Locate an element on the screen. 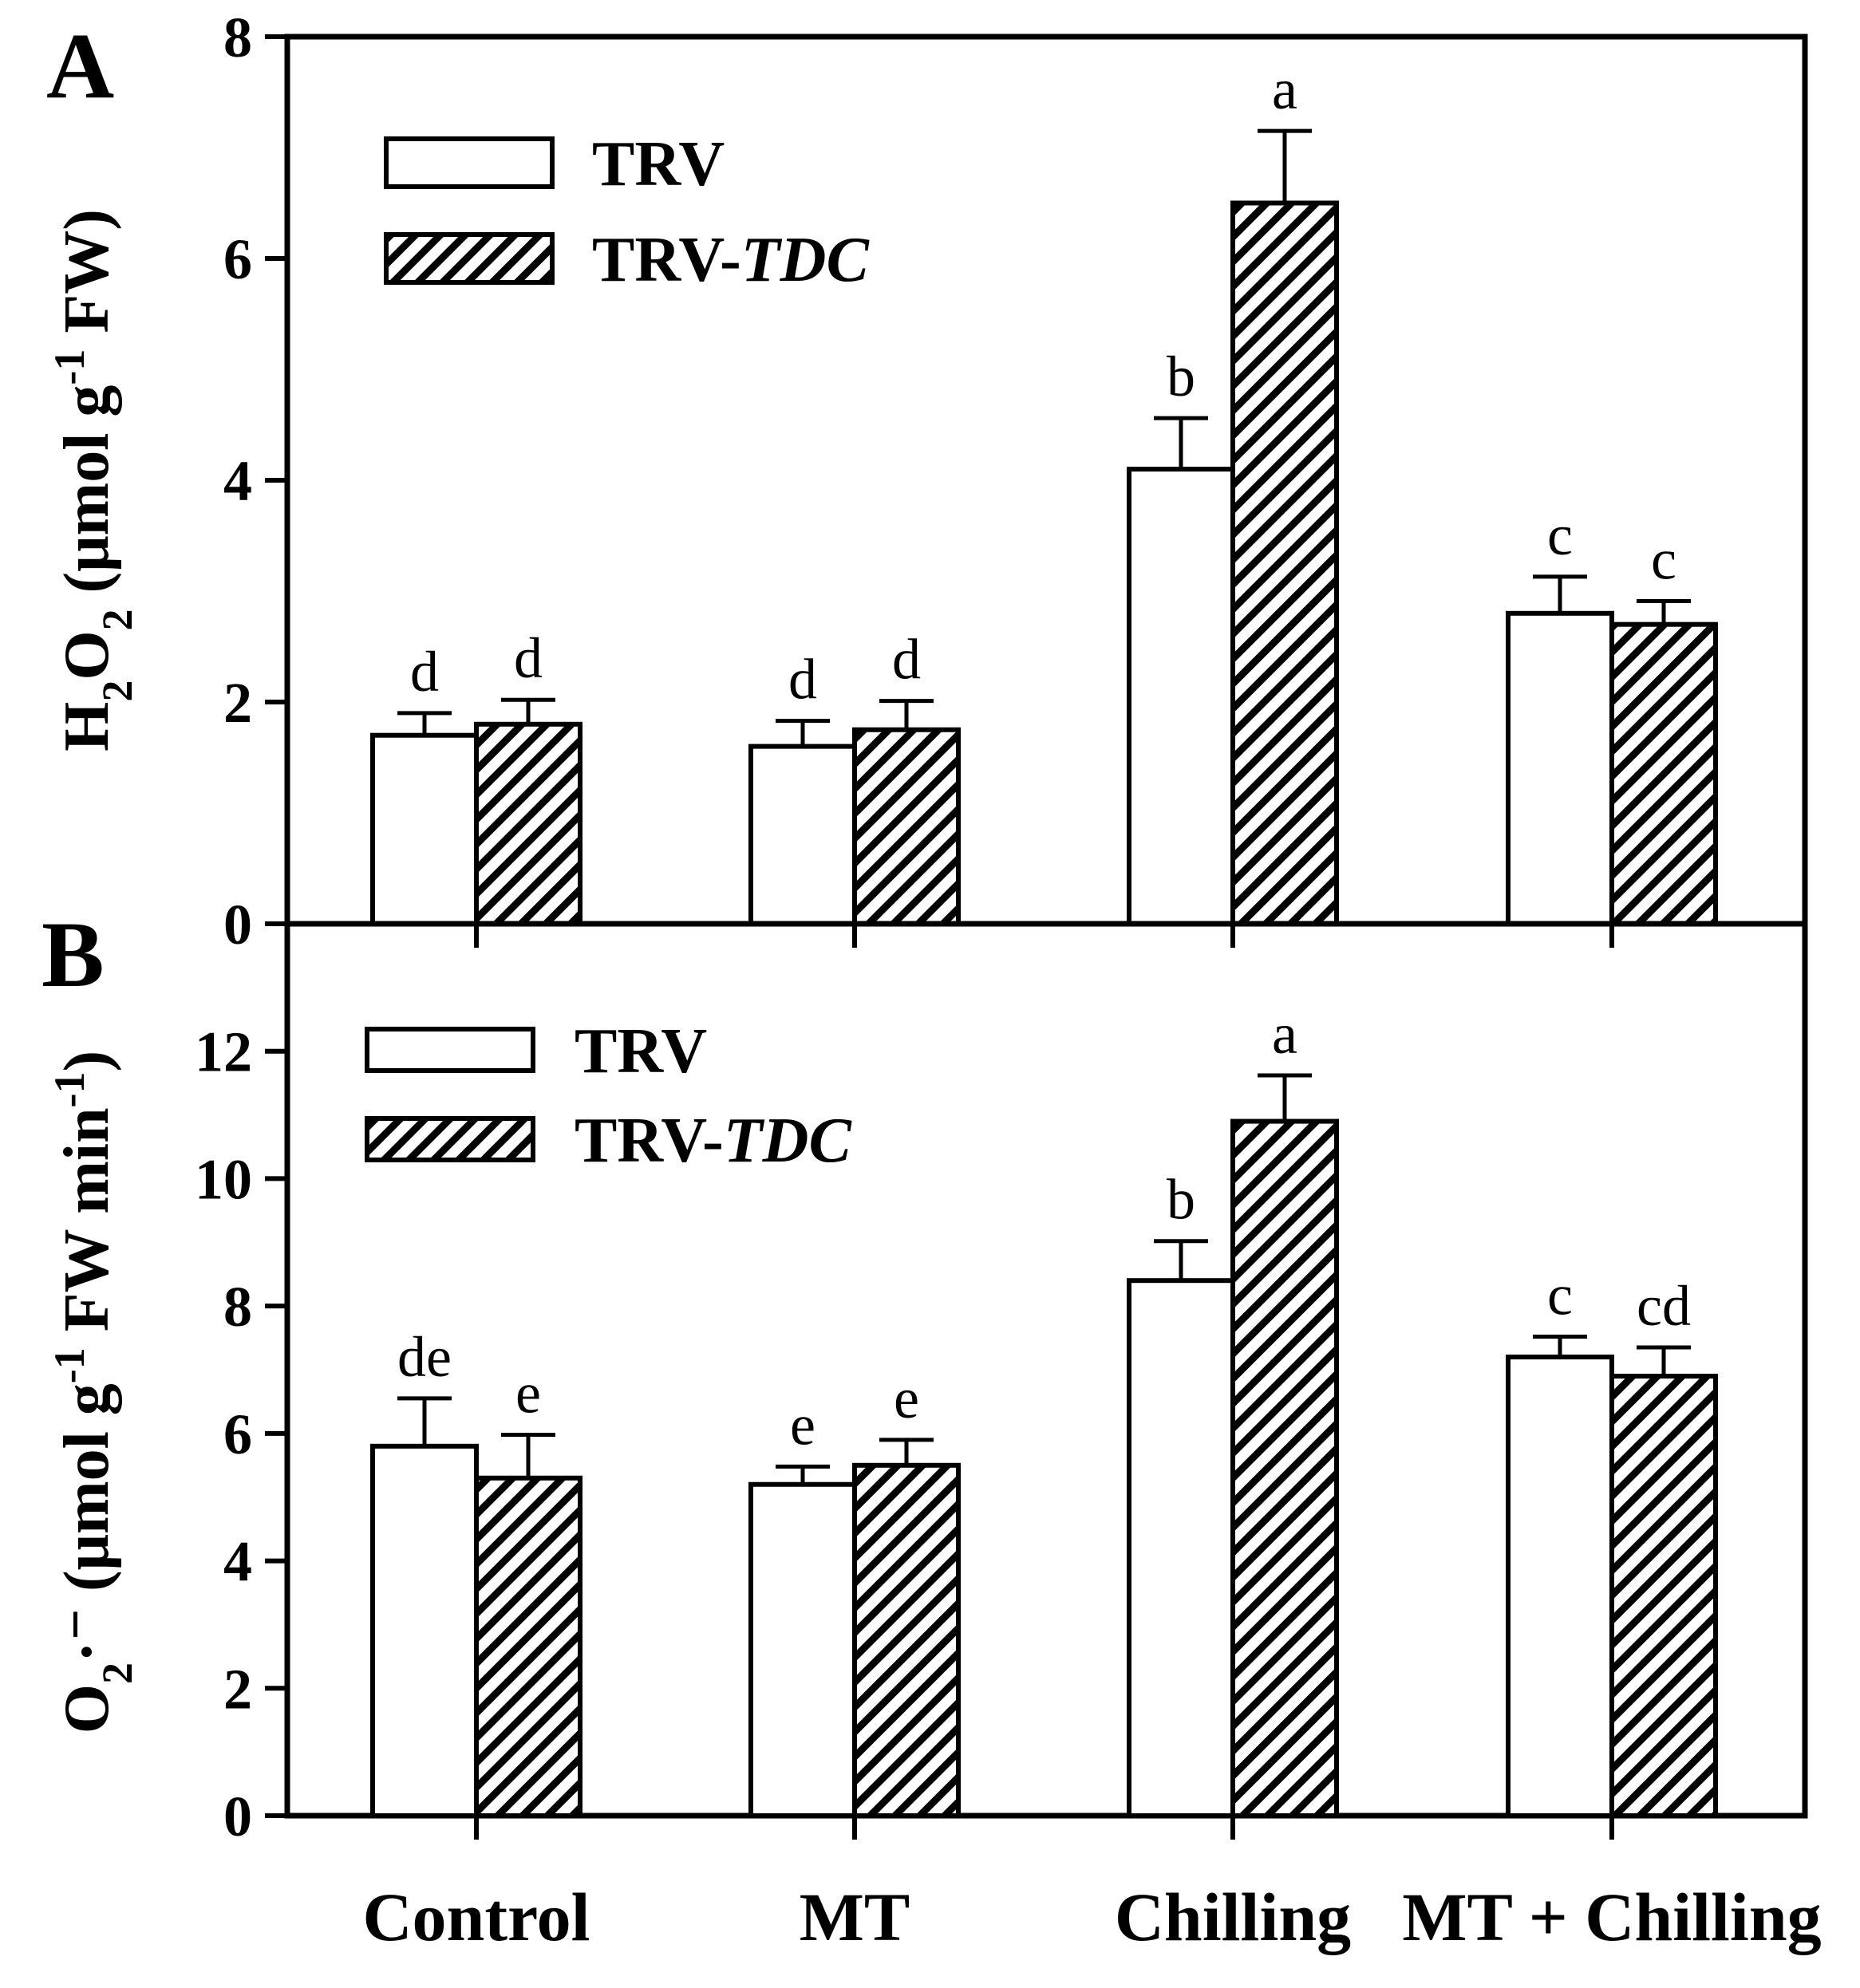 The image size is (1860, 1988). panel-b-y-tick-label: 4 is located at coordinates (237, 1562).